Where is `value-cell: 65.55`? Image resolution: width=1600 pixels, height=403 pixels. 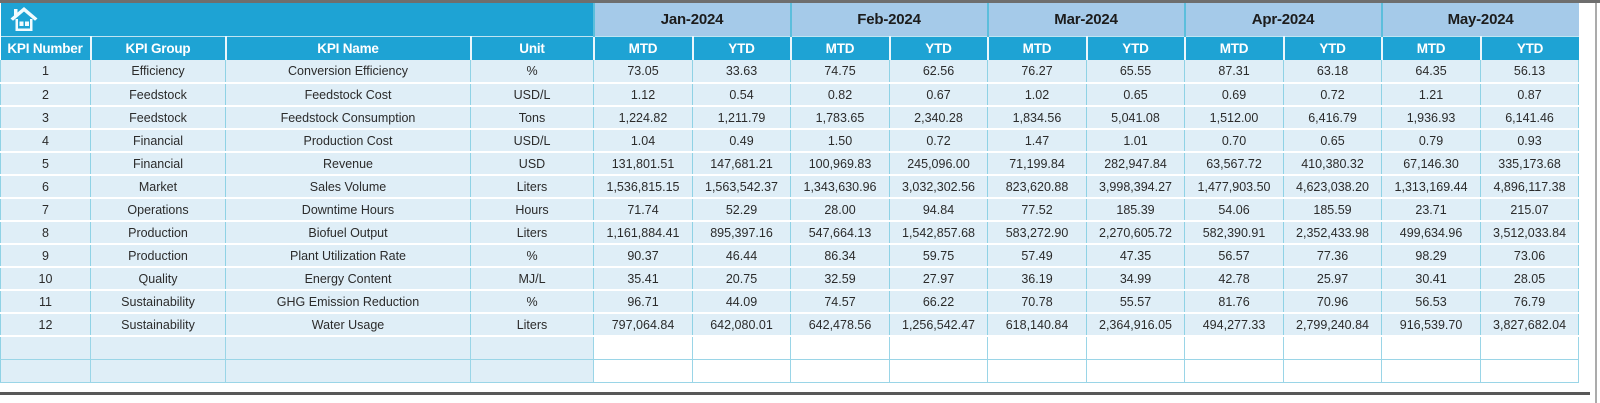 value-cell: 65.55 is located at coordinates (1136, 72).